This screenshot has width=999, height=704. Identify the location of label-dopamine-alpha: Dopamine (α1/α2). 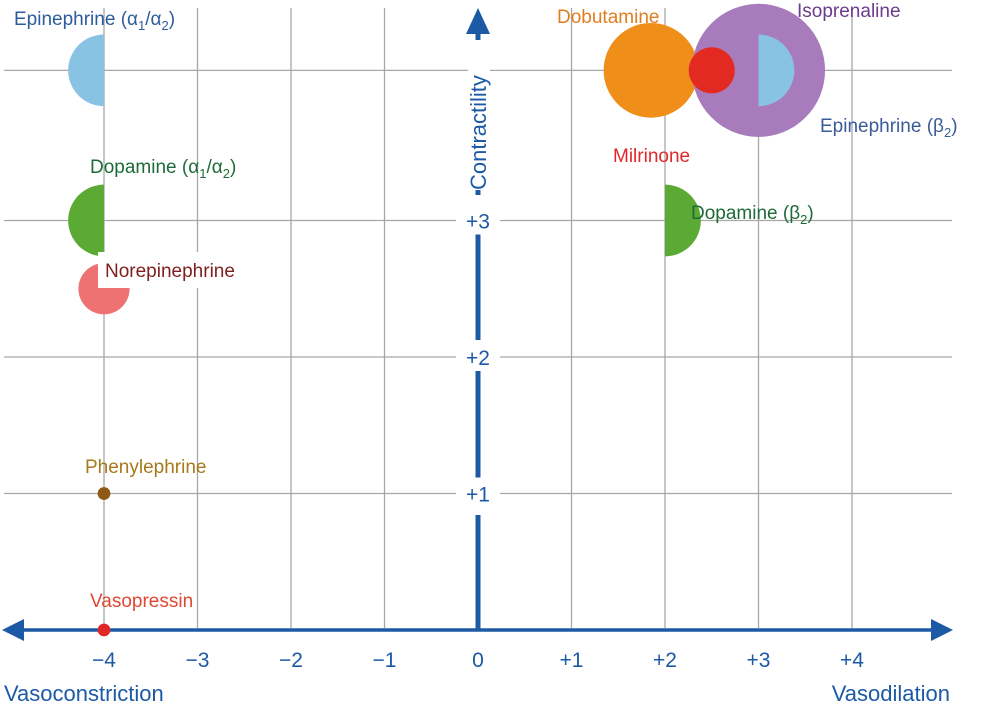
(163, 169).